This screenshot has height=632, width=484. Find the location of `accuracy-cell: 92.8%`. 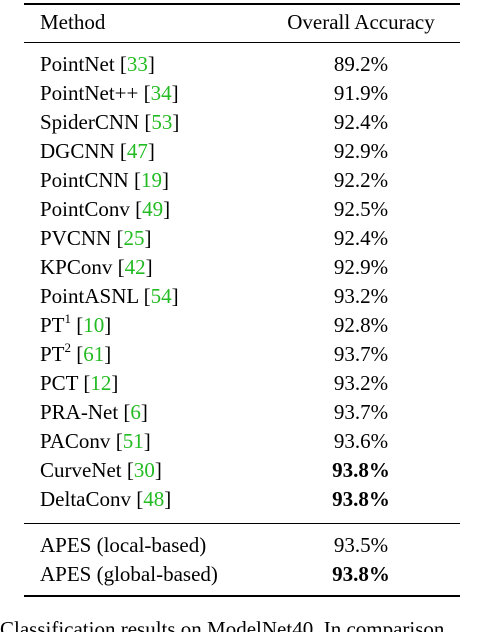

accuracy-cell: 92.8% is located at coordinates (361, 325).